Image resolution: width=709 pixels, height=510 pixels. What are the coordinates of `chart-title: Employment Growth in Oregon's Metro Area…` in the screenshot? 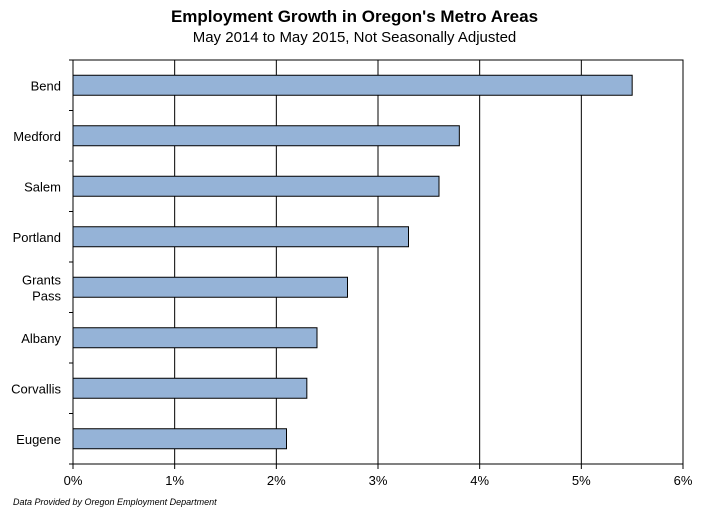 It's located at (354, 16).